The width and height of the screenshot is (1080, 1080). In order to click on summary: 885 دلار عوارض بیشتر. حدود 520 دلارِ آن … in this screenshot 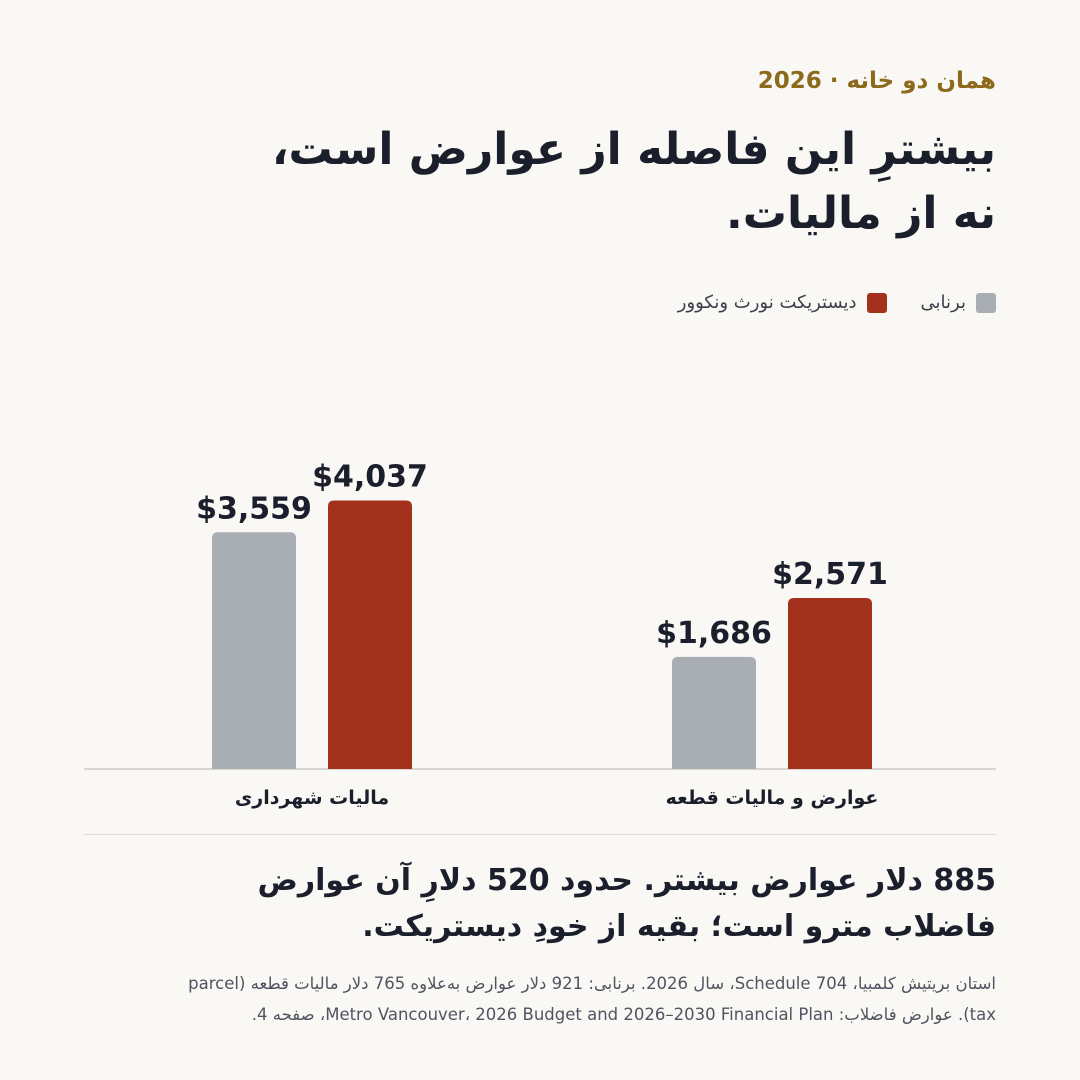, I will do `click(540, 904)`.